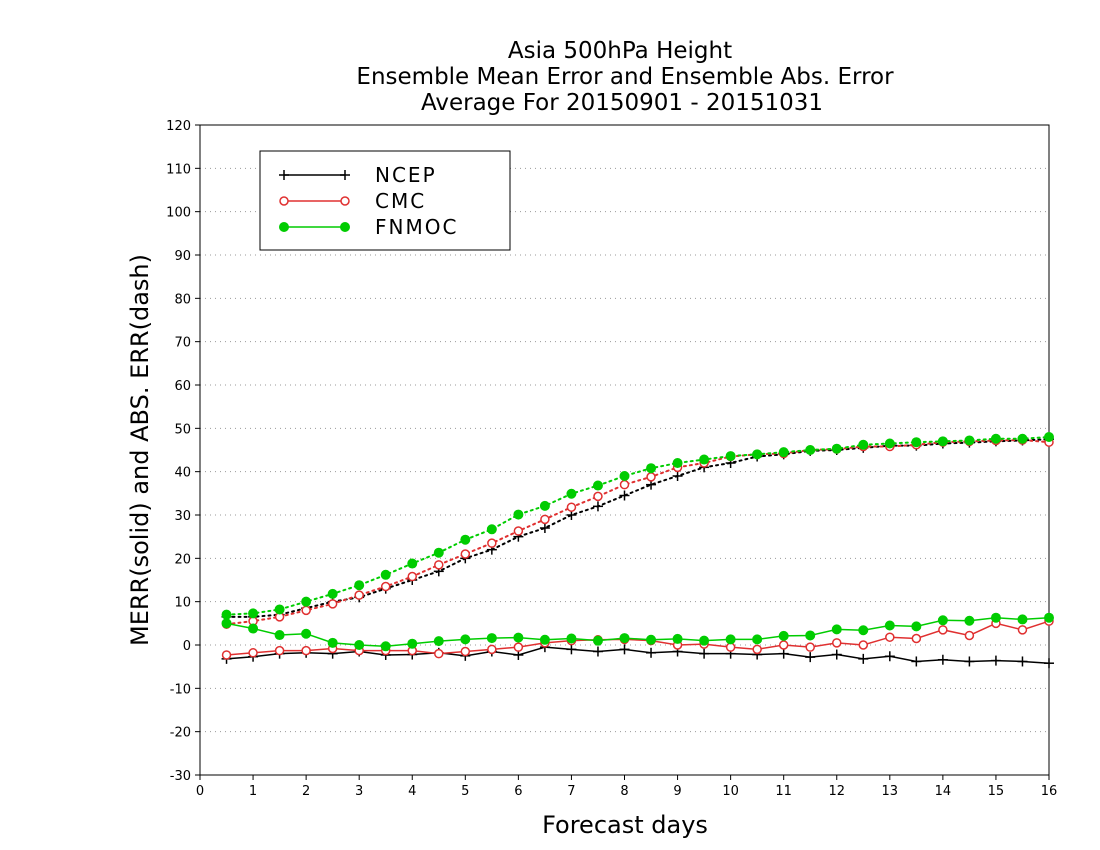  Describe the element at coordinates (180, 689) in the screenshot. I see `y-tick-label: -10` at that location.